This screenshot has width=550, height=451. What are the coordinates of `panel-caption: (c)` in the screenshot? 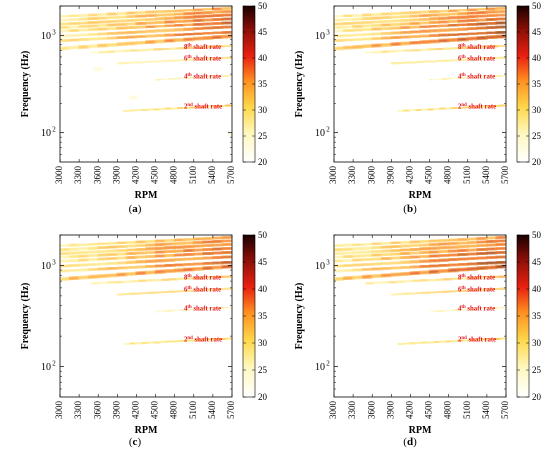 It's located at (135, 442).